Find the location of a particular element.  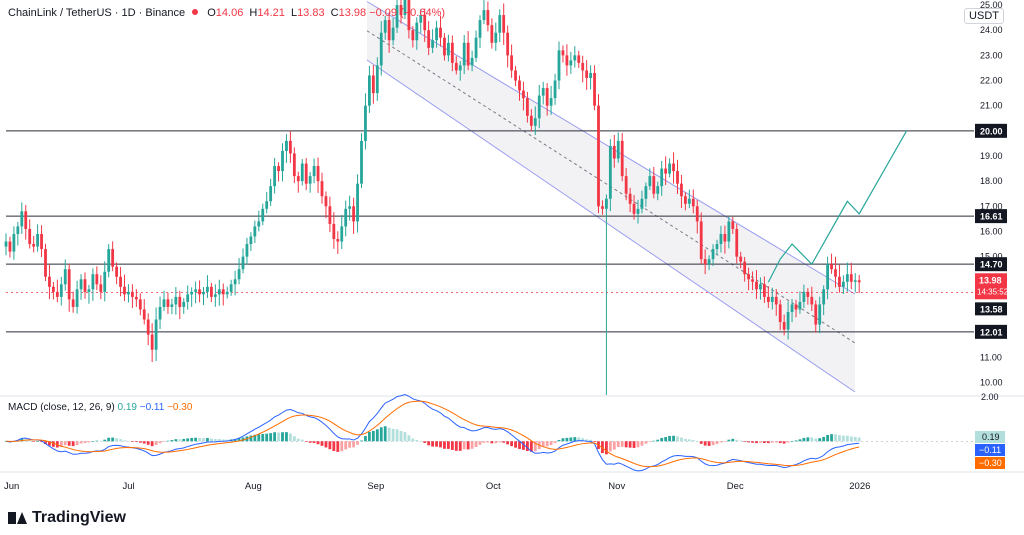

x-tick-label: Jun is located at coordinates (11, 486).